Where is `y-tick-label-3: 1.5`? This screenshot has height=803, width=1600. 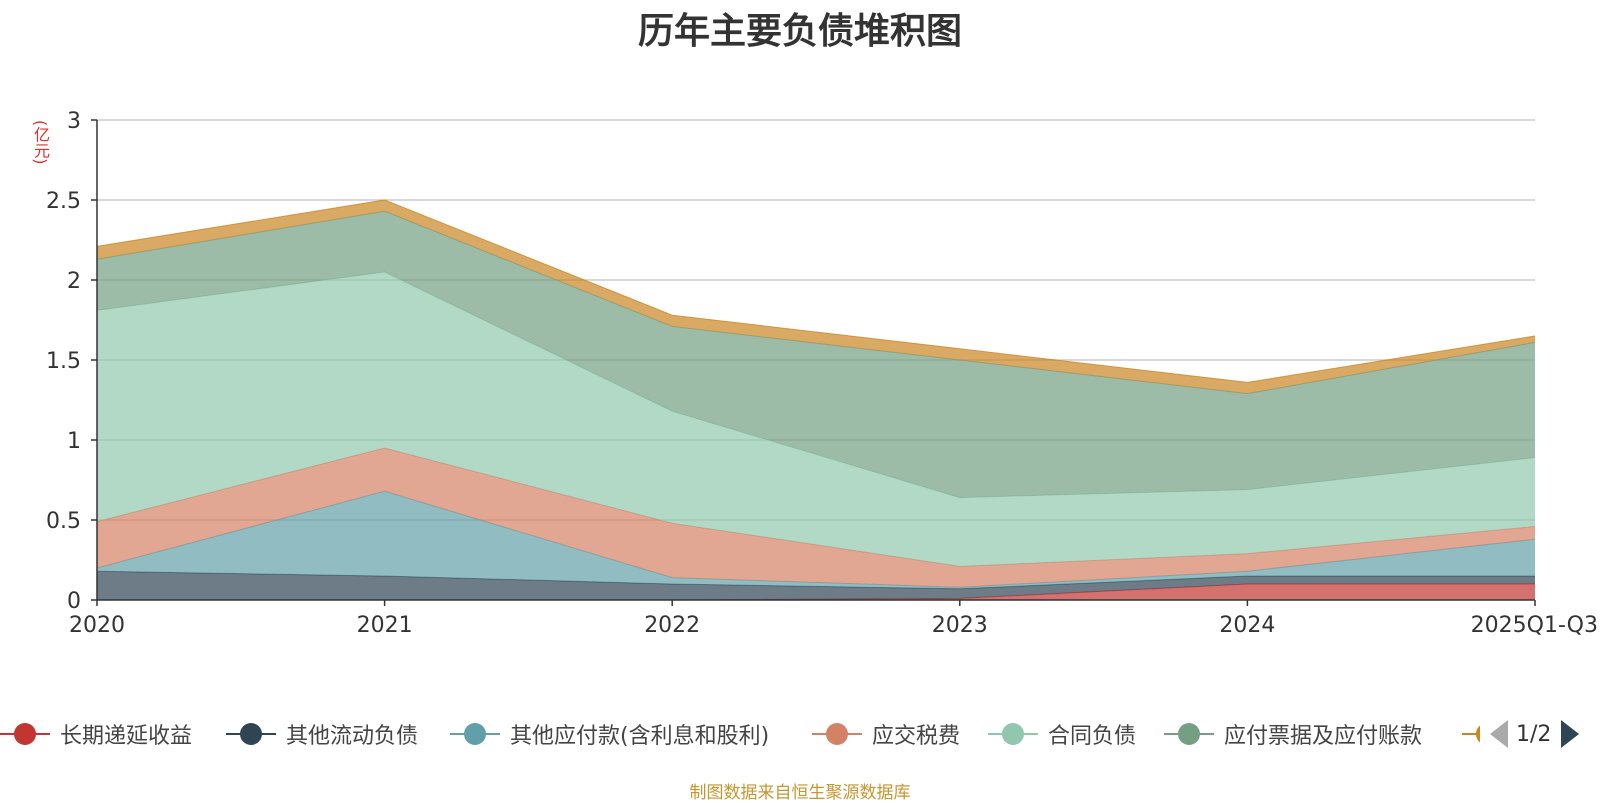 y-tick-label-3: 1.5 is located at coordinates (63, 361).